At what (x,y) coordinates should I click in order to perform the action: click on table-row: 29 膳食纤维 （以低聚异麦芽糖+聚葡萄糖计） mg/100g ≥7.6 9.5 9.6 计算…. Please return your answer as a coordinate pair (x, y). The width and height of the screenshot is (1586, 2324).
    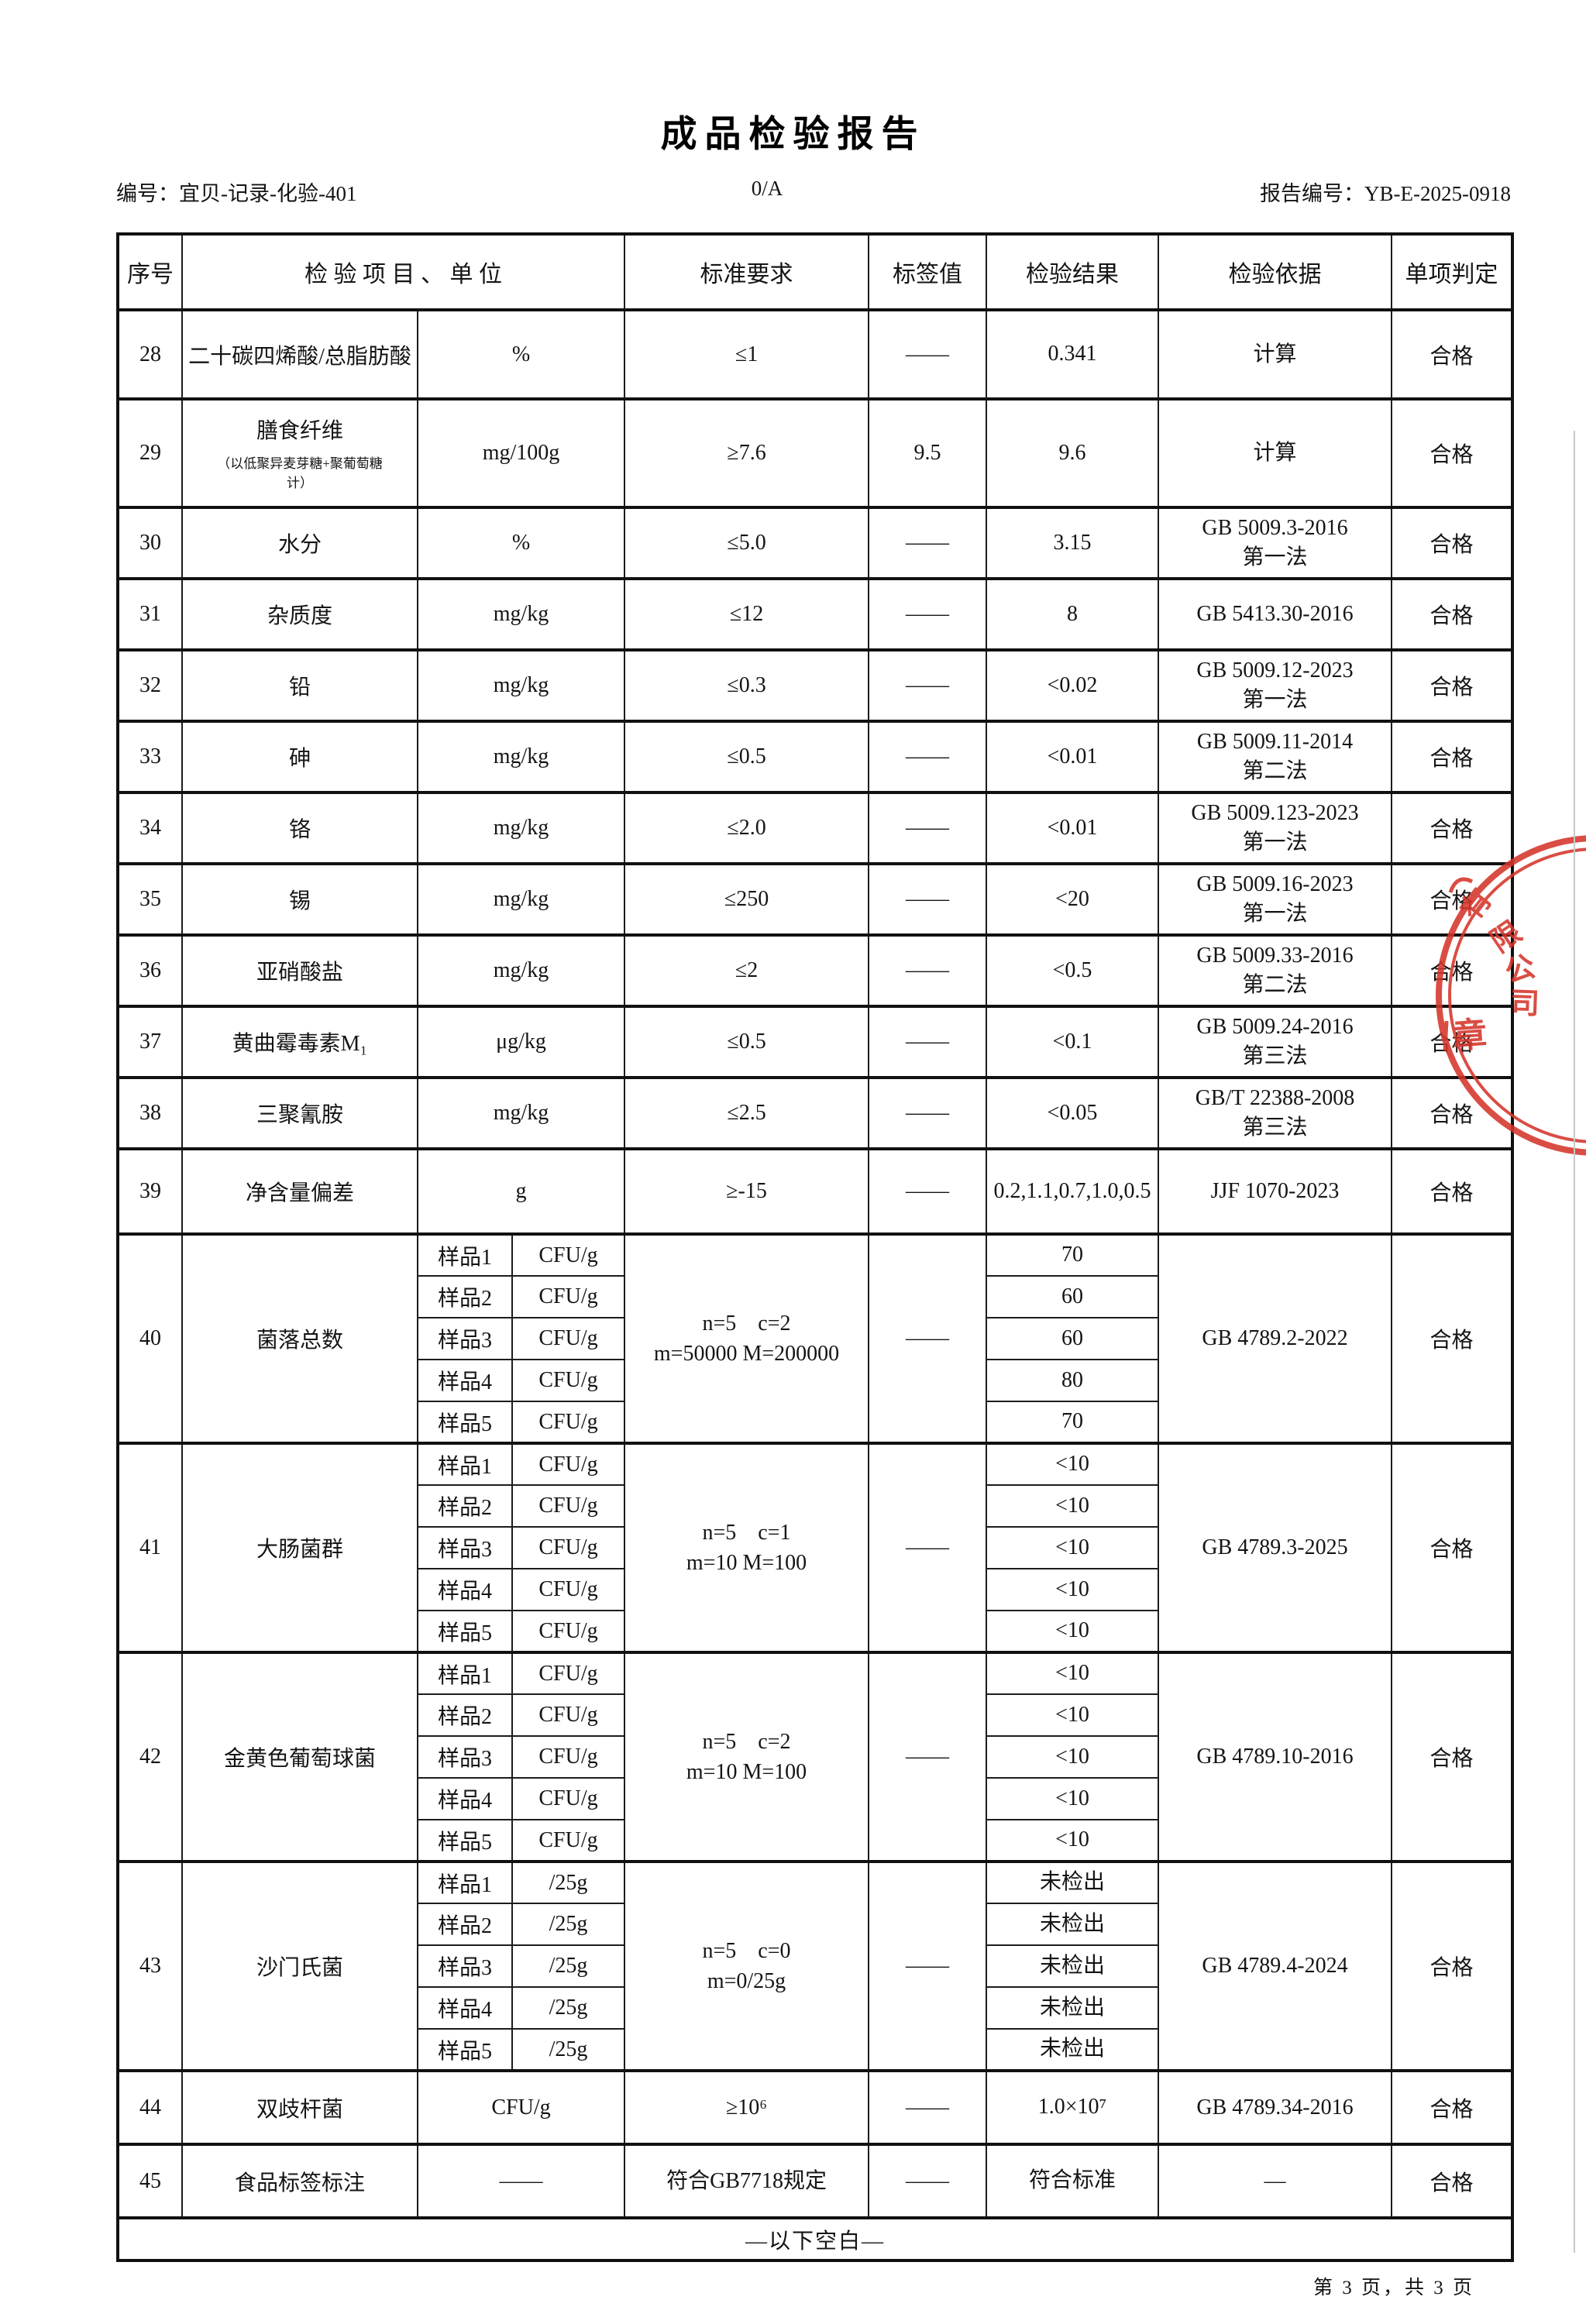
    Looking at the image, I should click on (815, 452).